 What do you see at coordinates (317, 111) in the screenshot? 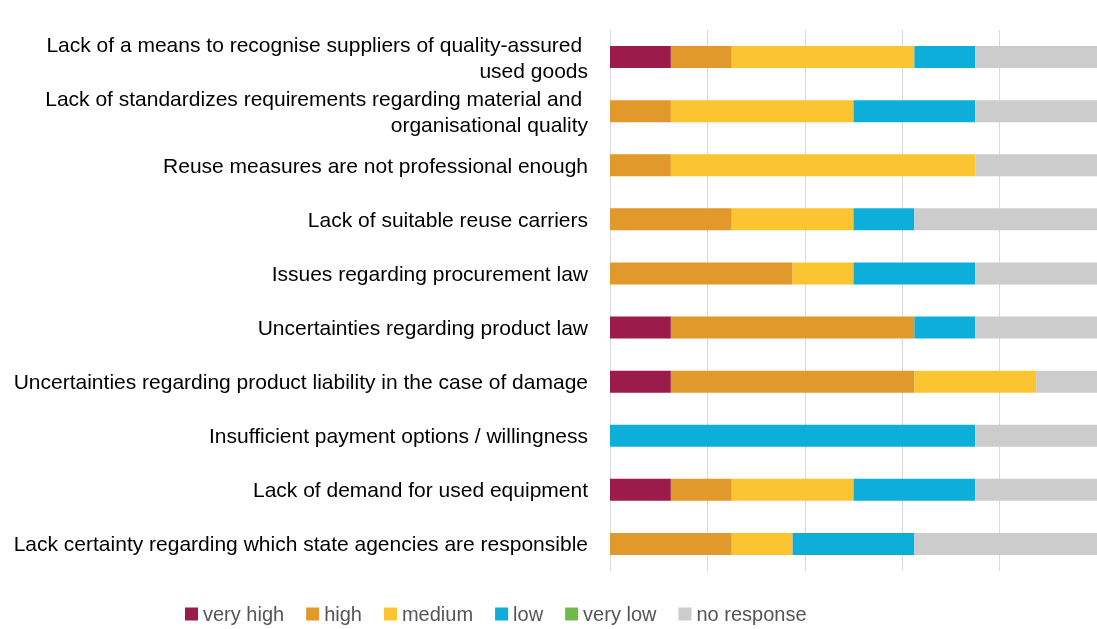
I see `y-tick-label: Lack of standardizes requirements regarding material and organisational quality` at bounding box center [317, 111].